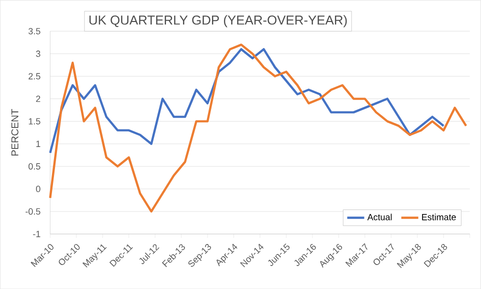  What do you see at coordinates (38, 189) in the screenshot?
I see `y-tick-label: 0` at bounding box center [38, 189].